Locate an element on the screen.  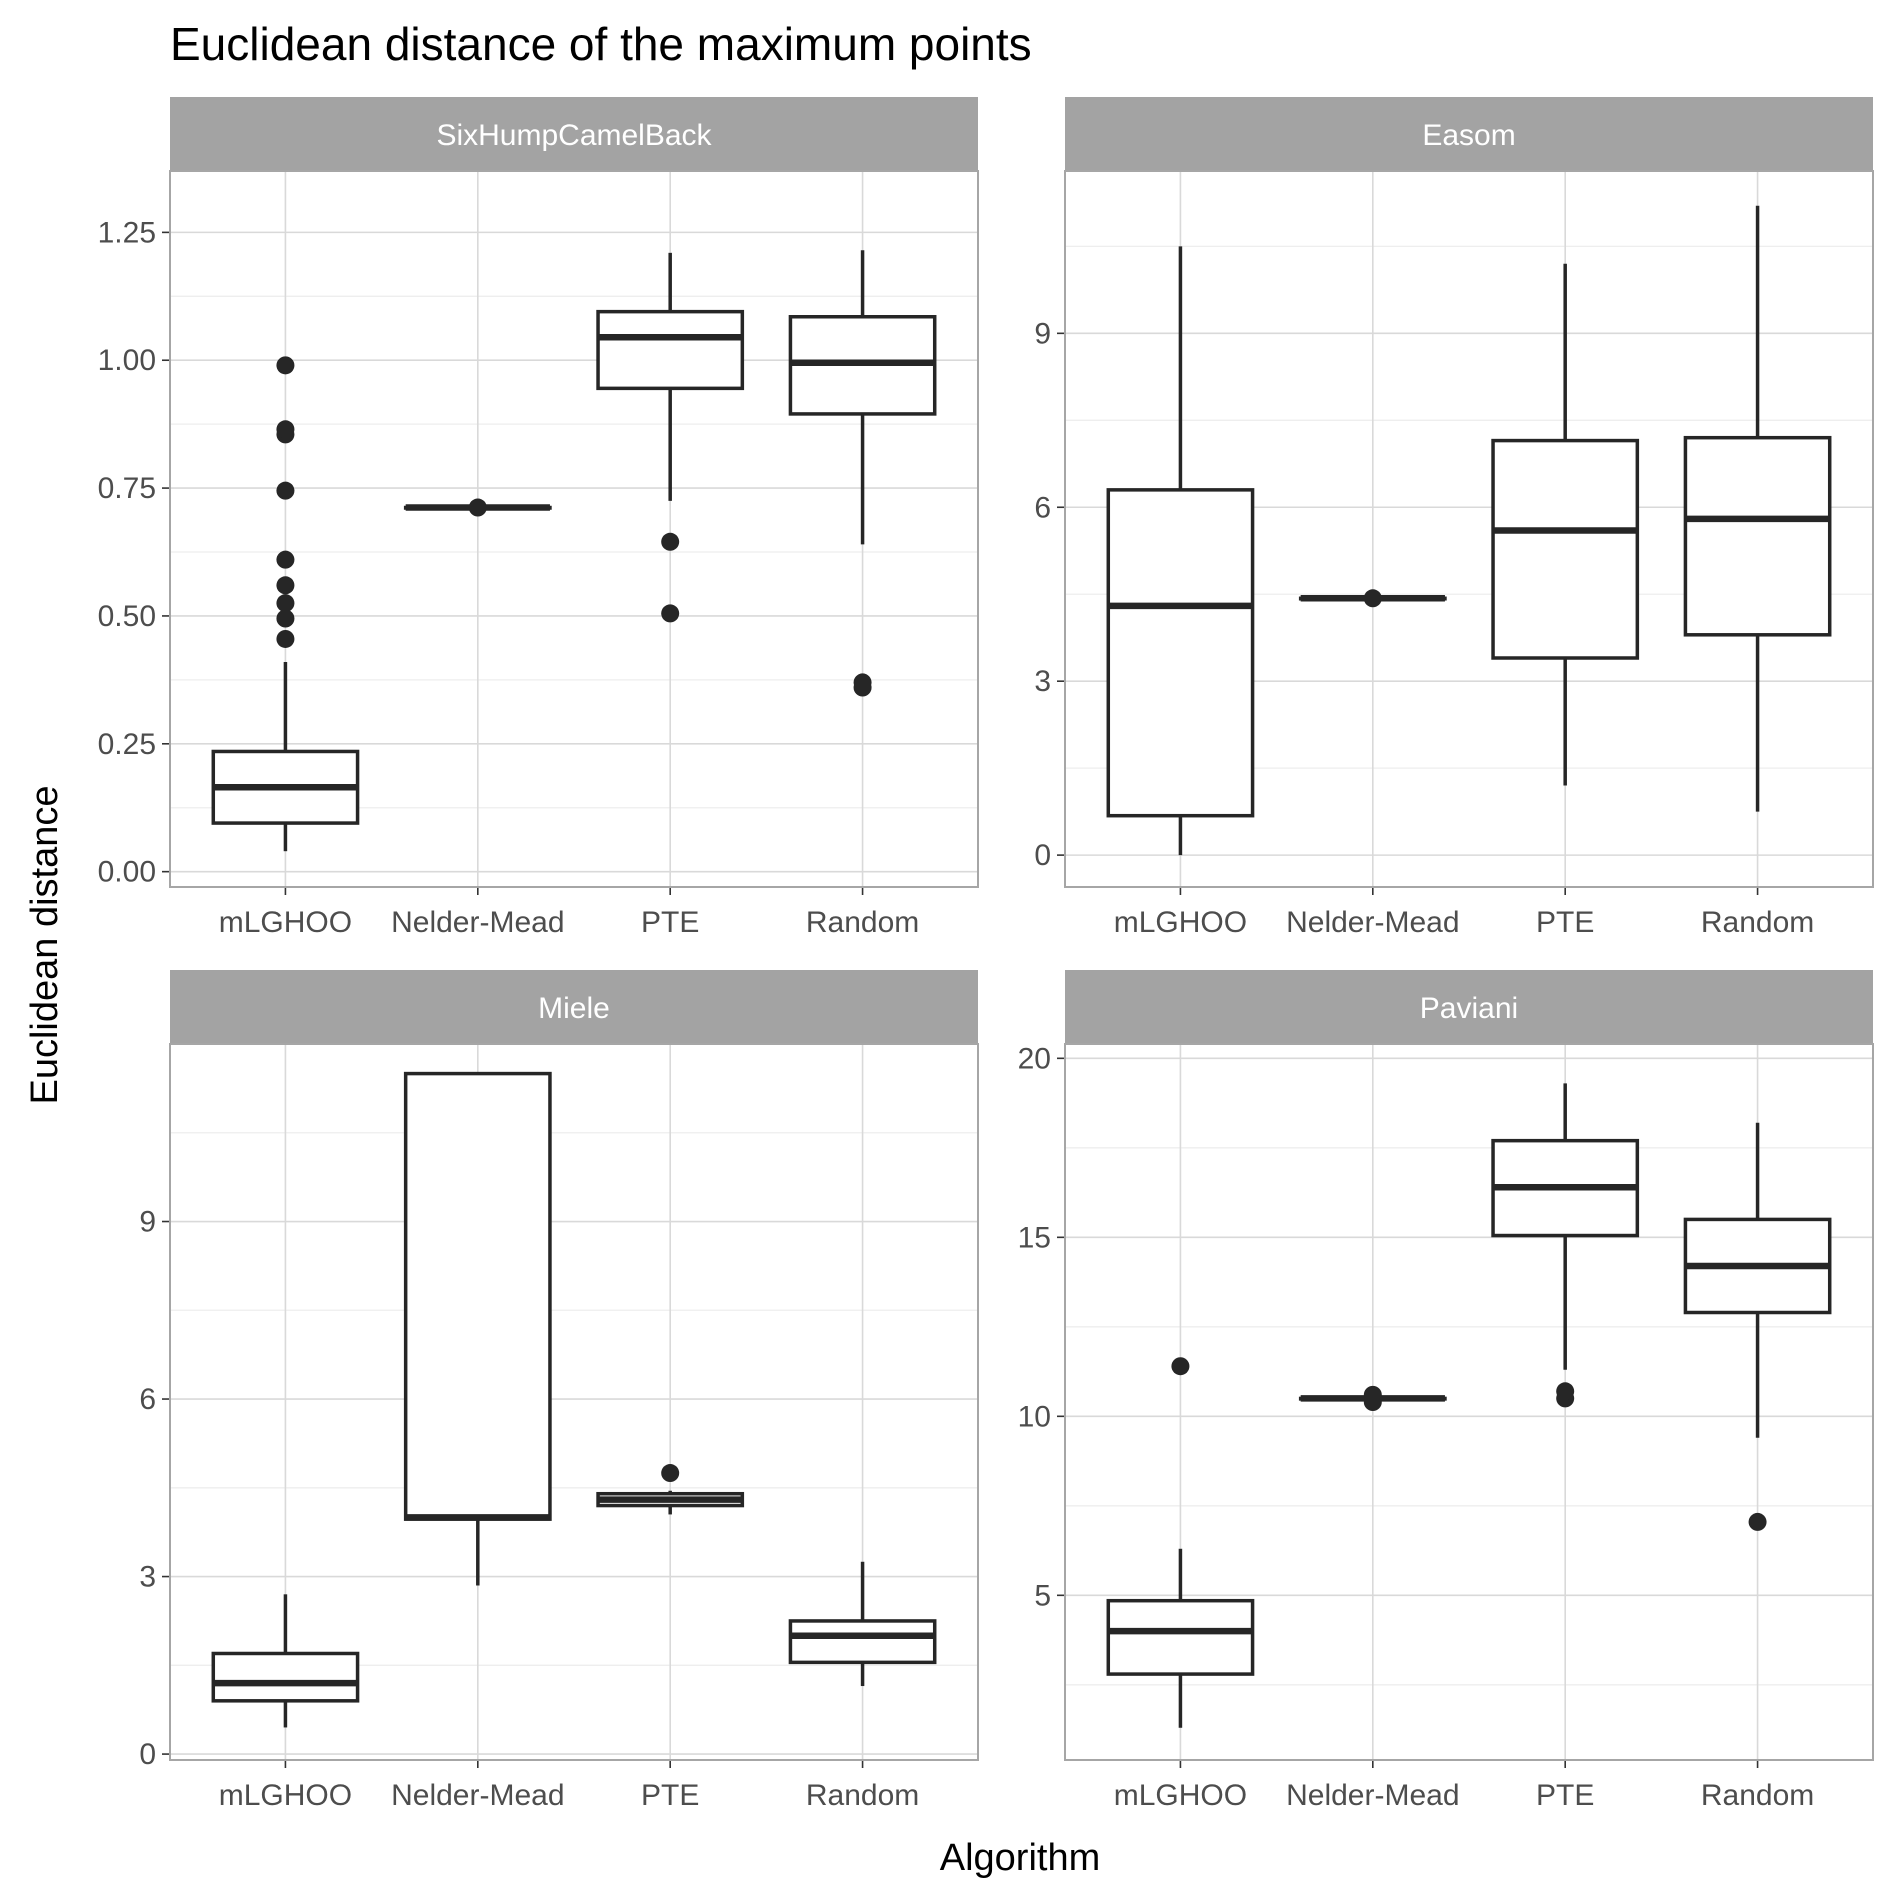
y-tick-label: 1.25 is located at coordinates (127, 232).